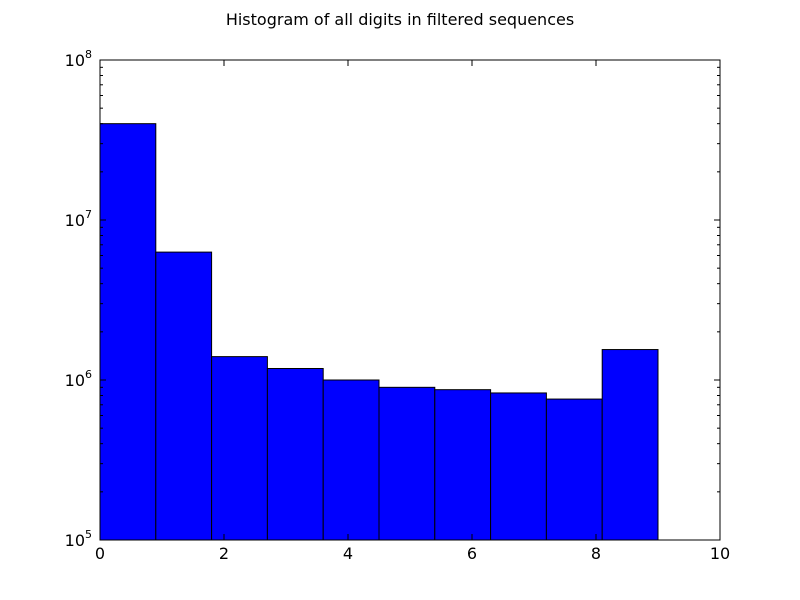 The height and width of the screenshot is (600, 800). What do you see at coordinates (720, 553) in the screenshot?
I see `x-tick-label-5: 10` at bounding box center [720, 553].